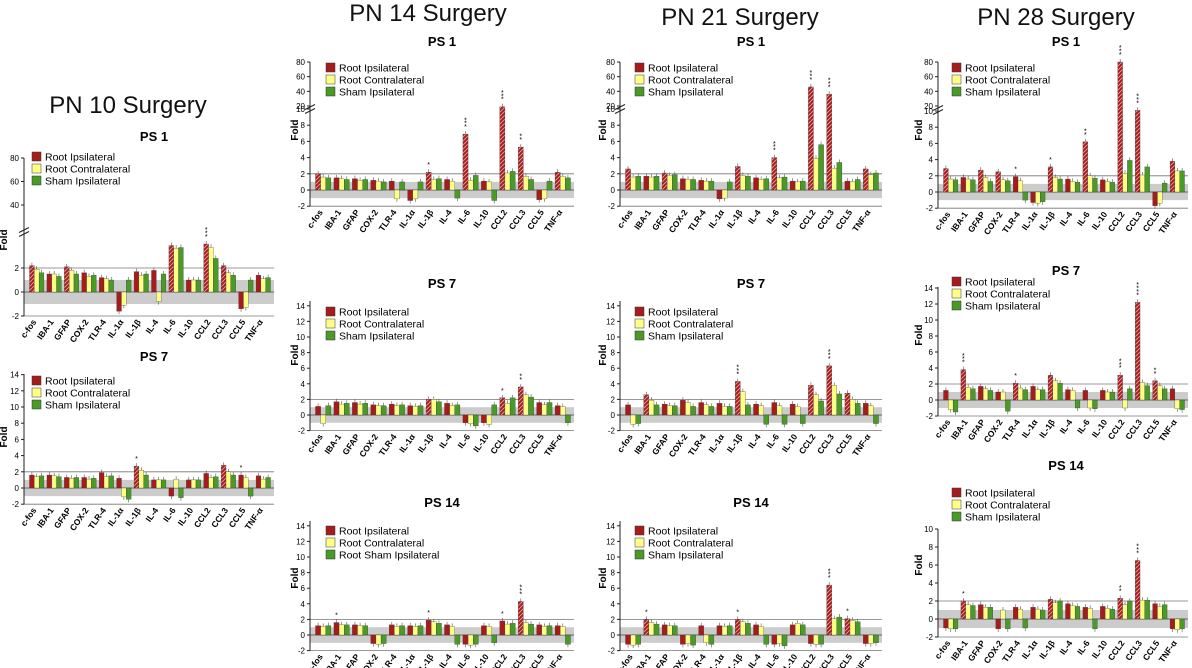 Image resolution: width=1192 pixels, height=668 pixels. I want to click on x-tick-label: c-fos, so click(625, 660).